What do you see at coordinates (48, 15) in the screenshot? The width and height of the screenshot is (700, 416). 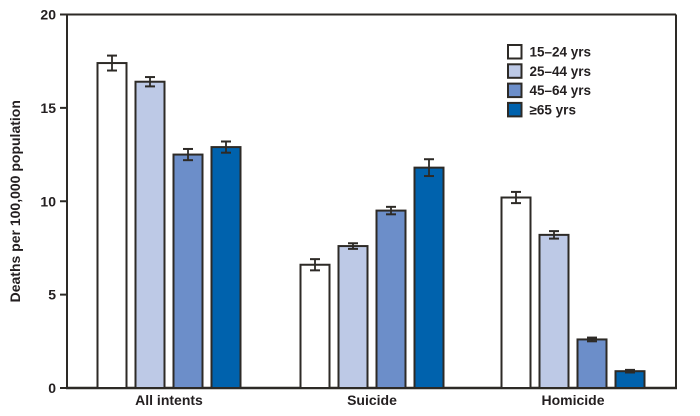 I see `y-tick-label: 20` at bounding box center [48, 15].